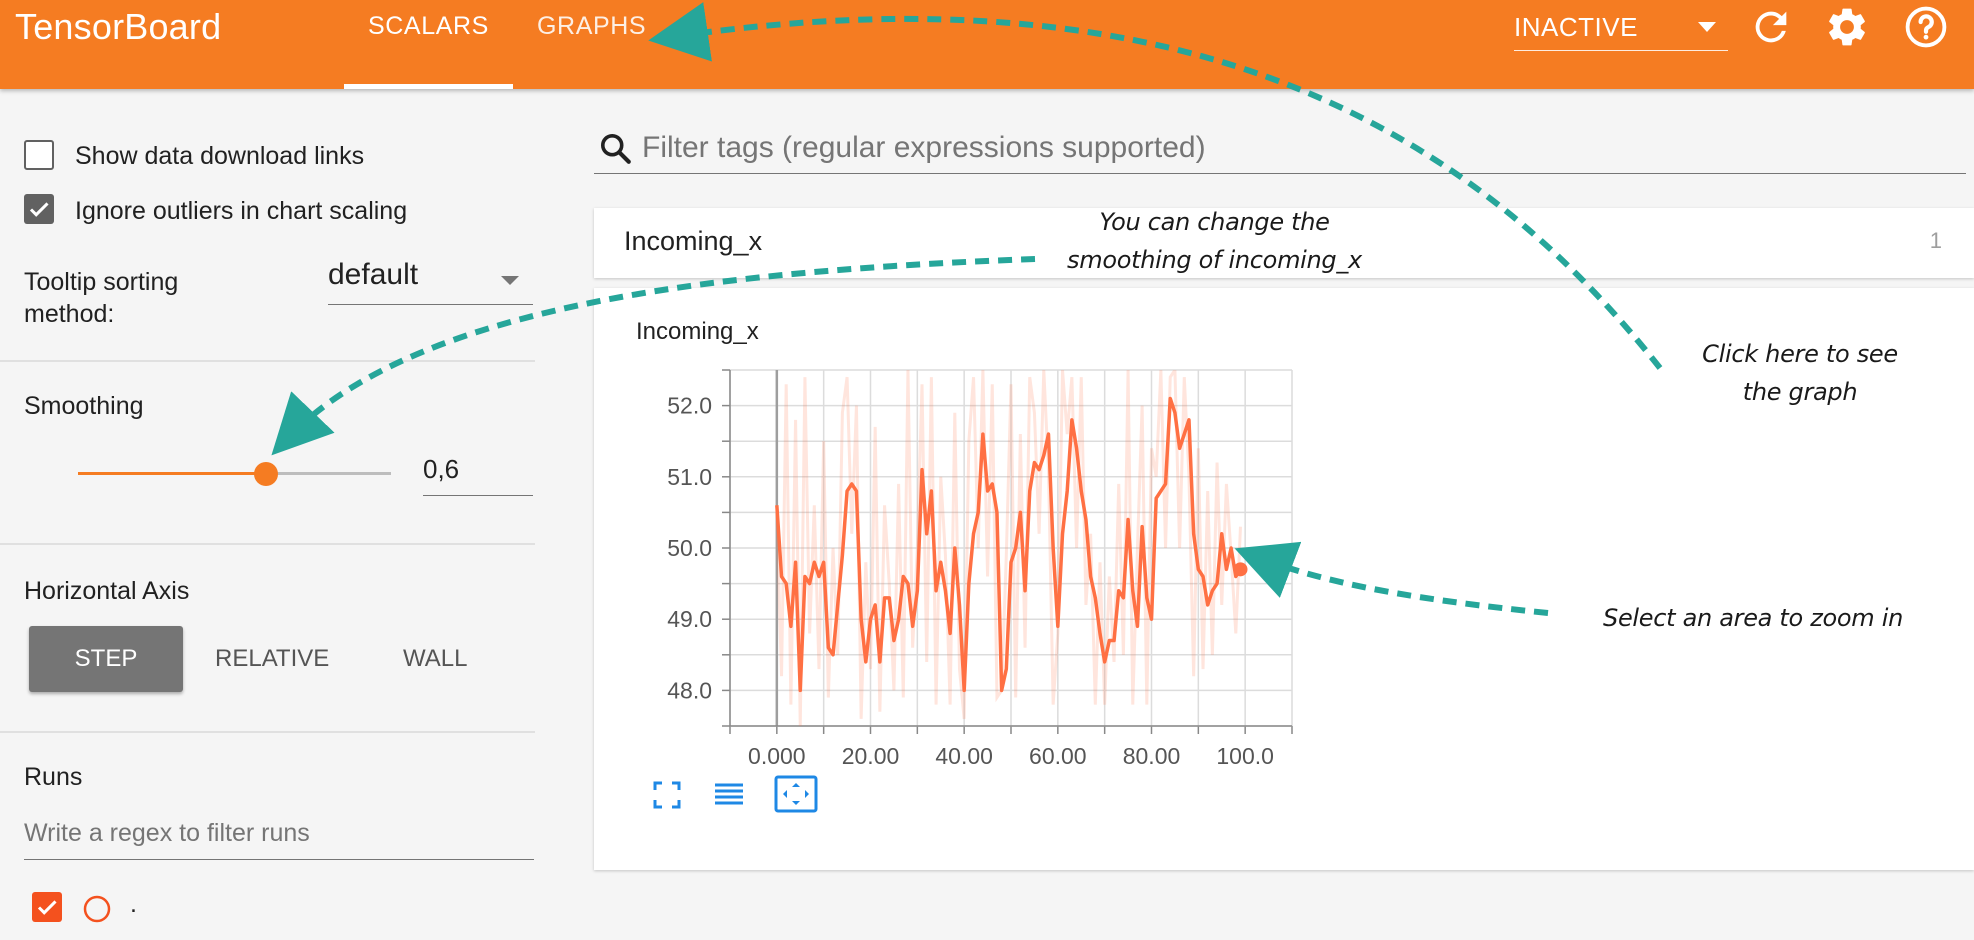 Image resolution: width=1974 pixels, height=940 pixels. Describe the element at coordinates (428, 26) in the screenshot. I see `tab-scalars: SCALARS` at that location.